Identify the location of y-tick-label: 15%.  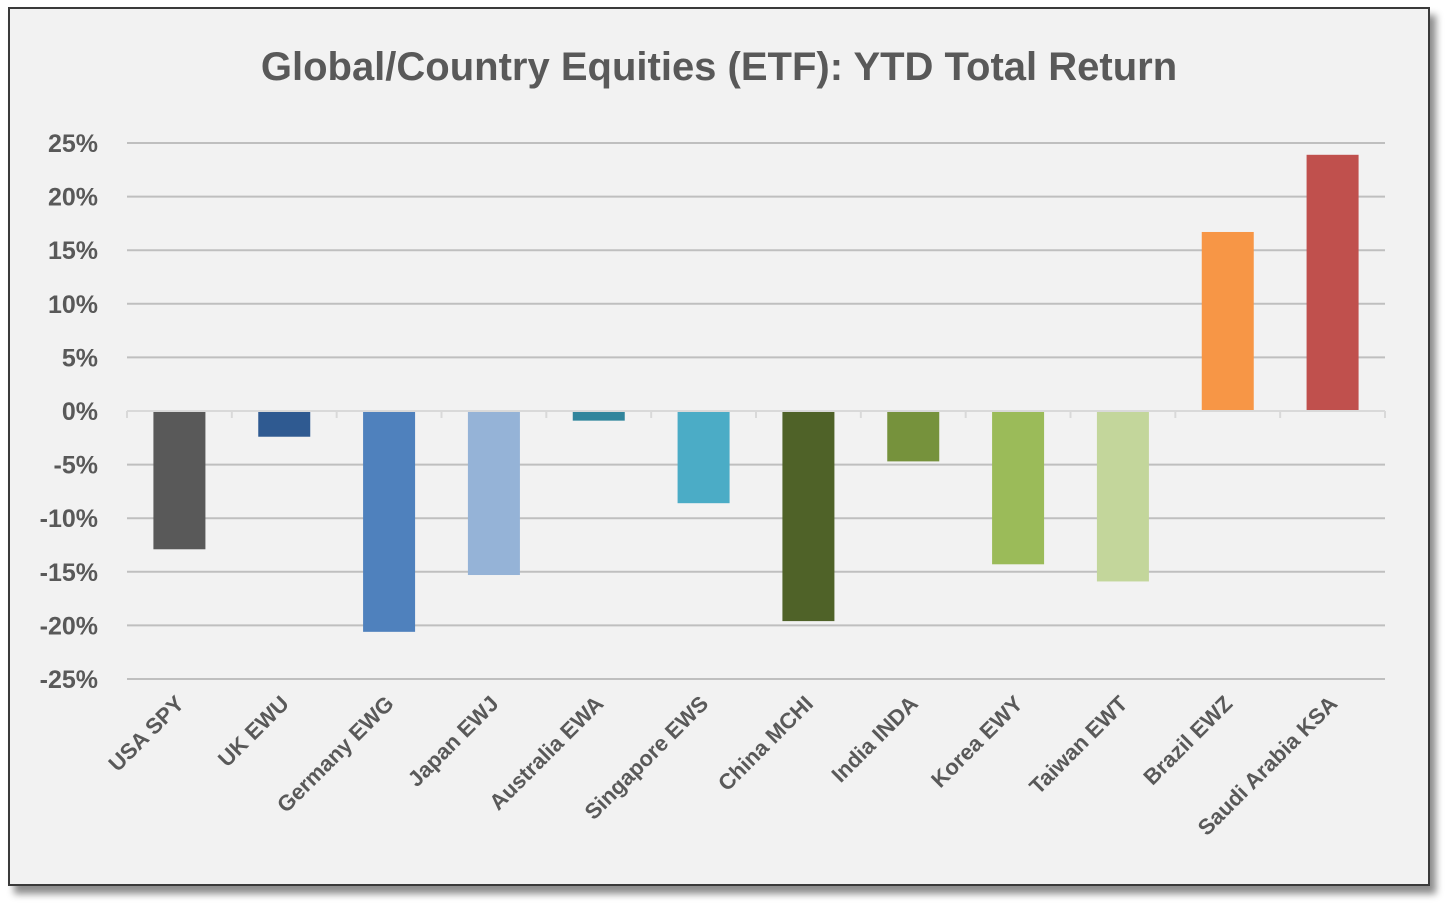
(73, 251).